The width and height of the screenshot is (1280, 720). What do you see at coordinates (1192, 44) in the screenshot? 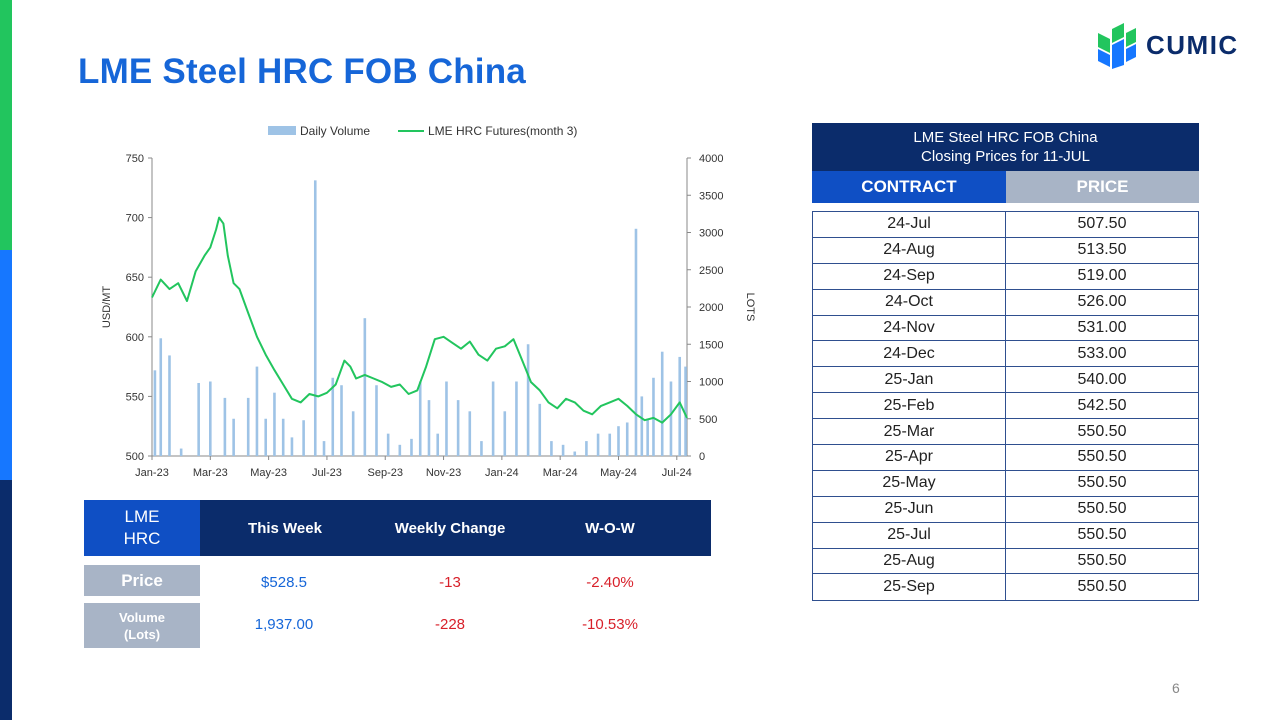
I see `logo-text: CUMIC` at bounding box center [1192, 44].